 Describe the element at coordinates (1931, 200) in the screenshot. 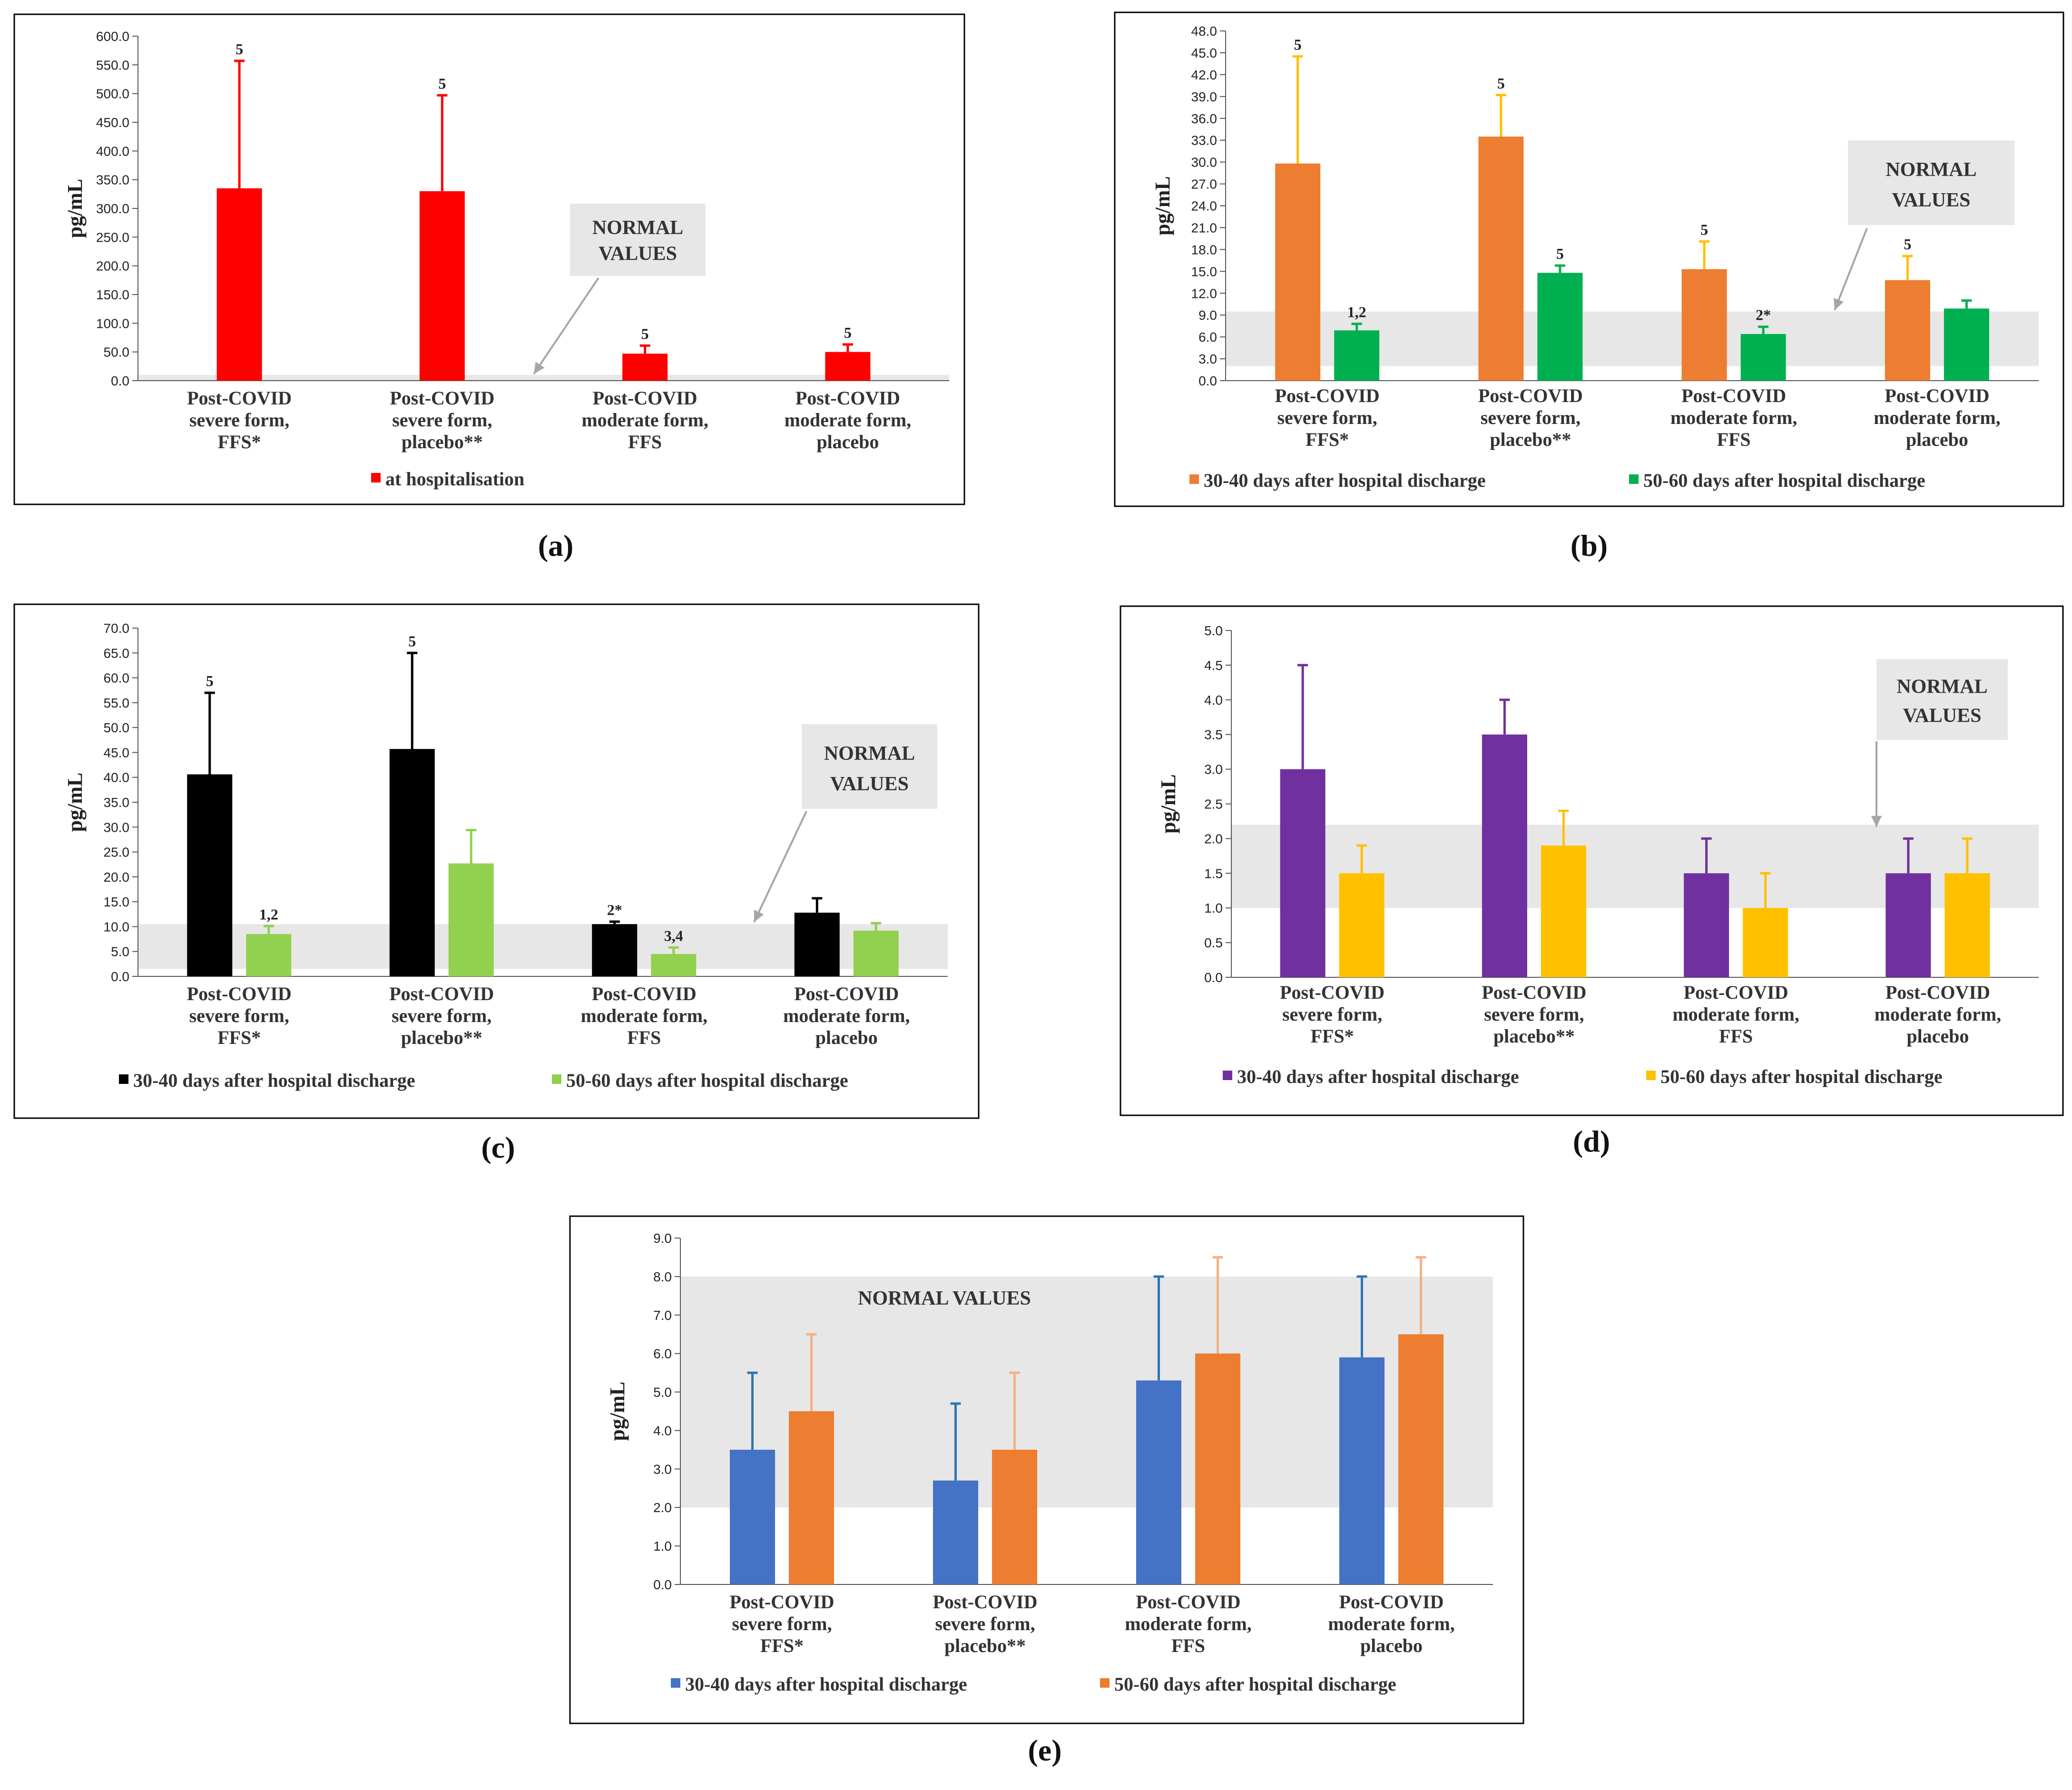

I see `normal-values-label: VALUES` at that location.